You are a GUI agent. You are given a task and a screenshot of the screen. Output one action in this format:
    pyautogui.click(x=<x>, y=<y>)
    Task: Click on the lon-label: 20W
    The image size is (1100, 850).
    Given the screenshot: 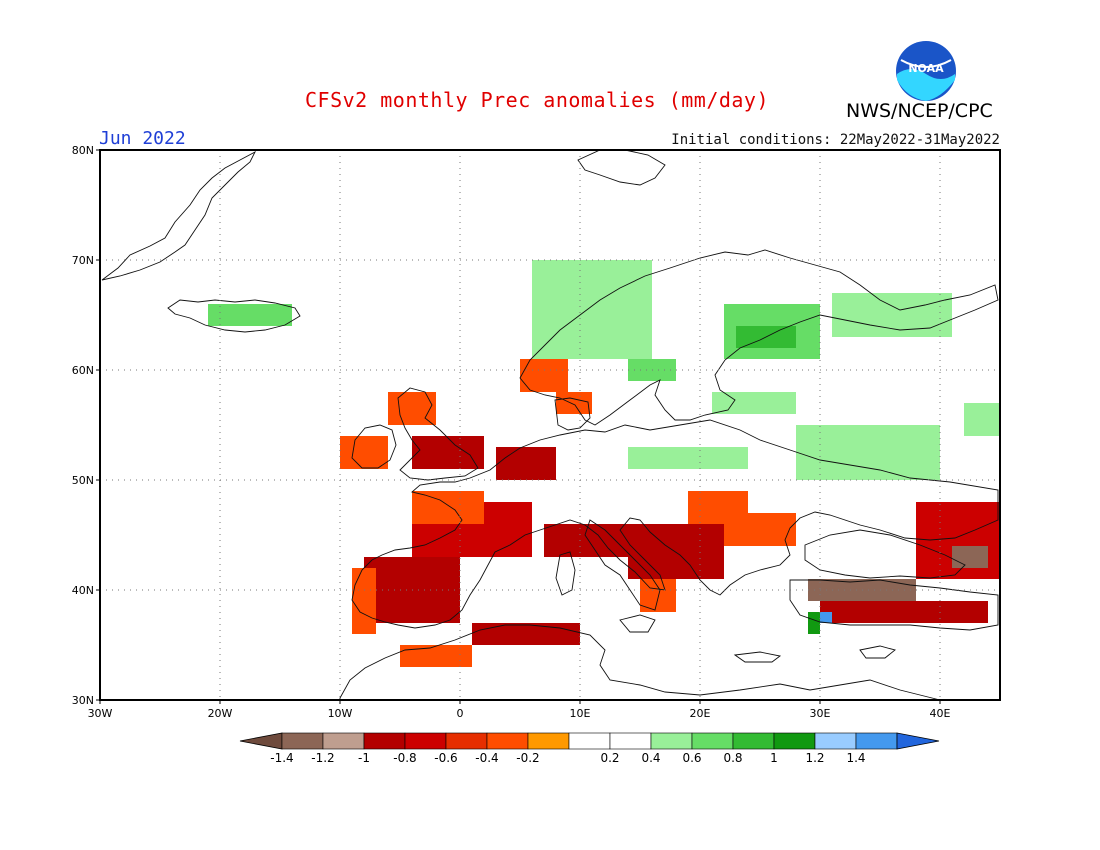 What is the action you would take?
    pyautogui.click(x=220, y=713)
    